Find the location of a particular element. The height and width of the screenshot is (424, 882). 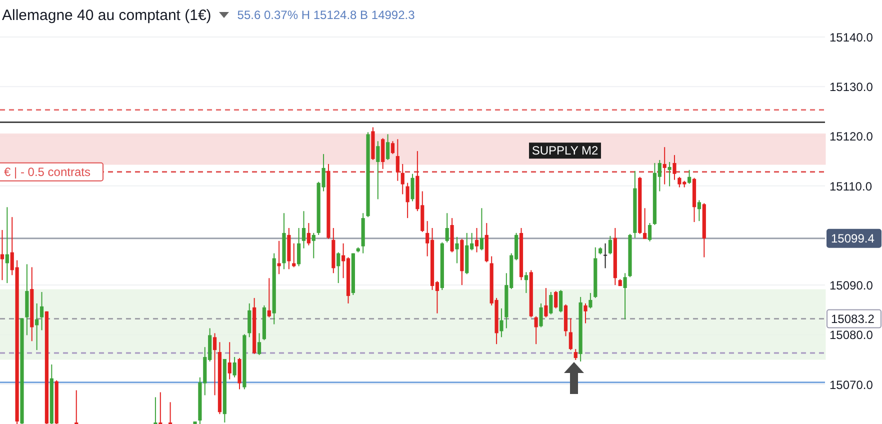

y-tick-label: 15070.0 is located at coordinates (852, 385).